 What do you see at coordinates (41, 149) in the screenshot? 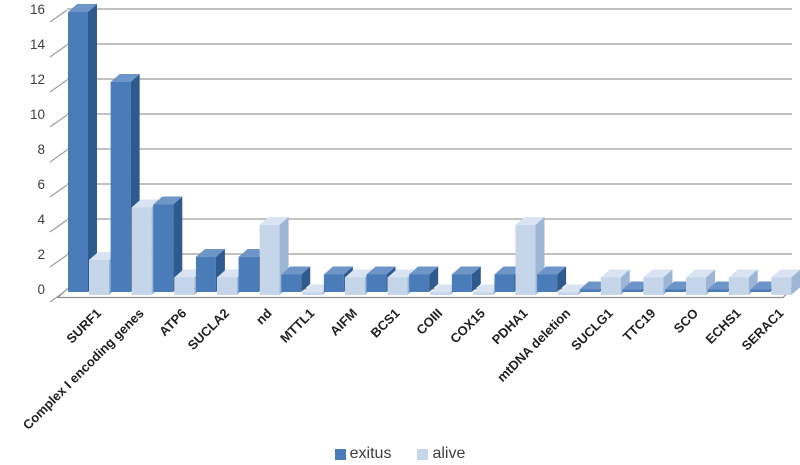
I see `y-axis-tick-label: 8` at bounding box center [41, 149].